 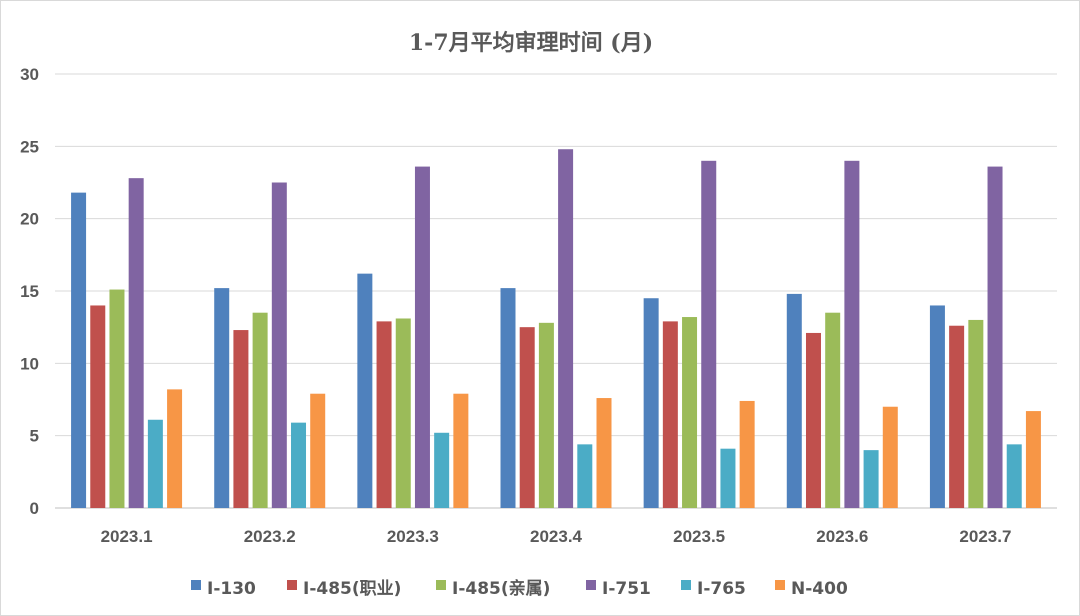 I want to click on legend: I-130 I-485(职业) I-485(亲属) I-751 I-765 N-400, so click(x=519, y=588).